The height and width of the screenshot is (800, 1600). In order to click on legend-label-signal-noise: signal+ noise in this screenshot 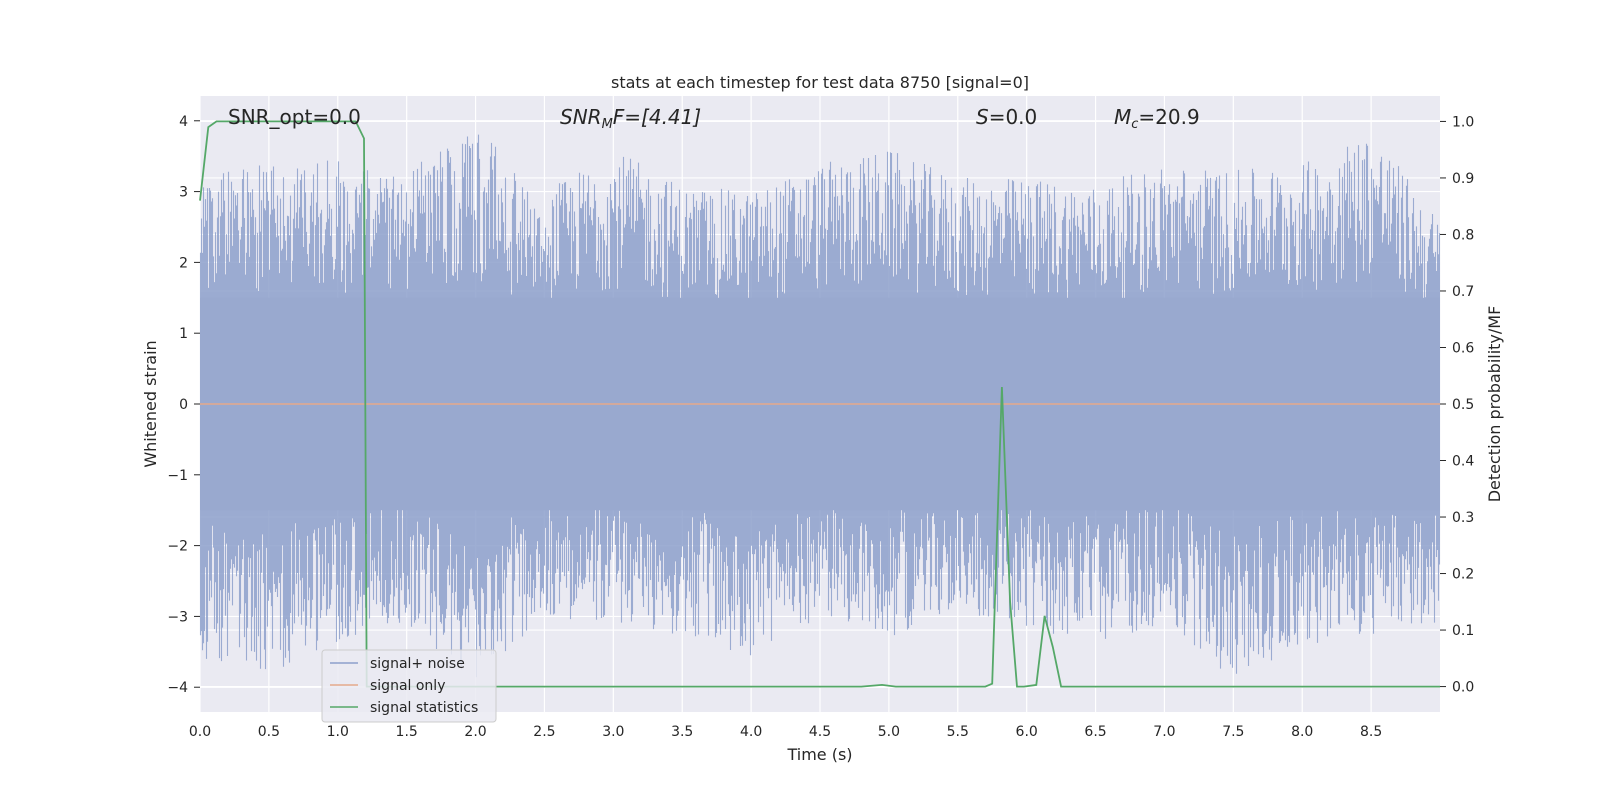, I will do `click(417, 664)`.